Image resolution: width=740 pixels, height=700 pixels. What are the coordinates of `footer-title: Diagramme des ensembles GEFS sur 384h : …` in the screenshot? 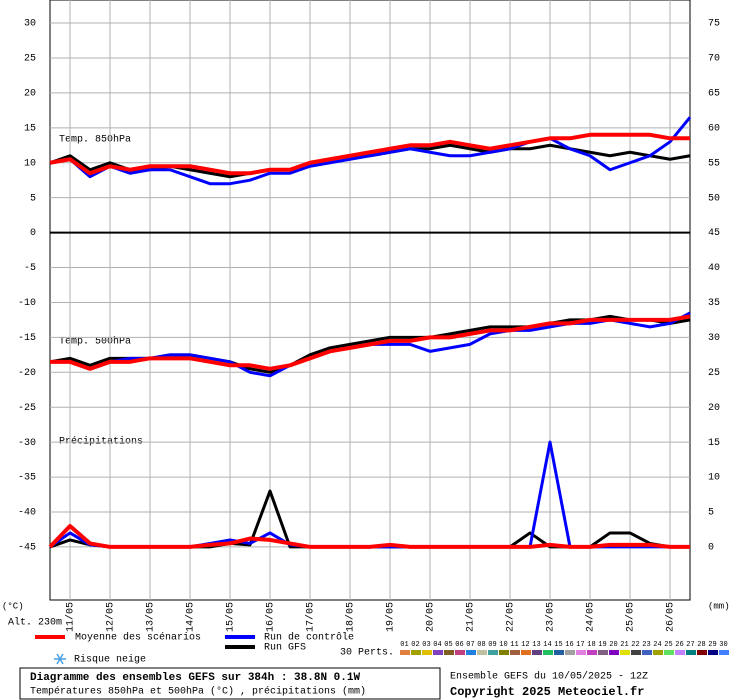 It's located at (195, 678).